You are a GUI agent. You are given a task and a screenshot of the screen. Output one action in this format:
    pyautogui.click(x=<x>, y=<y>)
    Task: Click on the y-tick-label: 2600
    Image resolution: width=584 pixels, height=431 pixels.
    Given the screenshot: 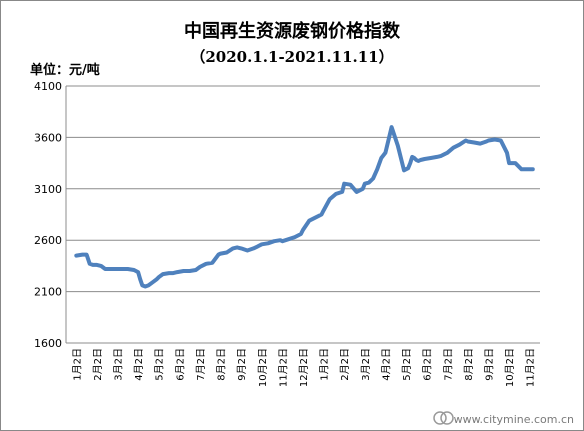 What is the action you would take?
    pyautogui.click(x=48, y=240)
    